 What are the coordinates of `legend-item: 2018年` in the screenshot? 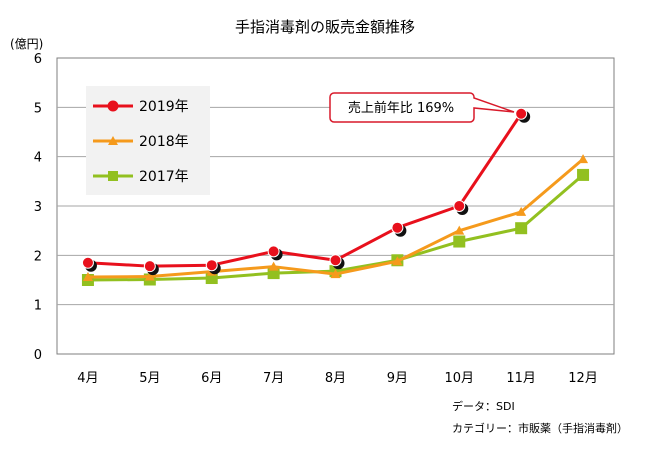 It's located at (141, 142).